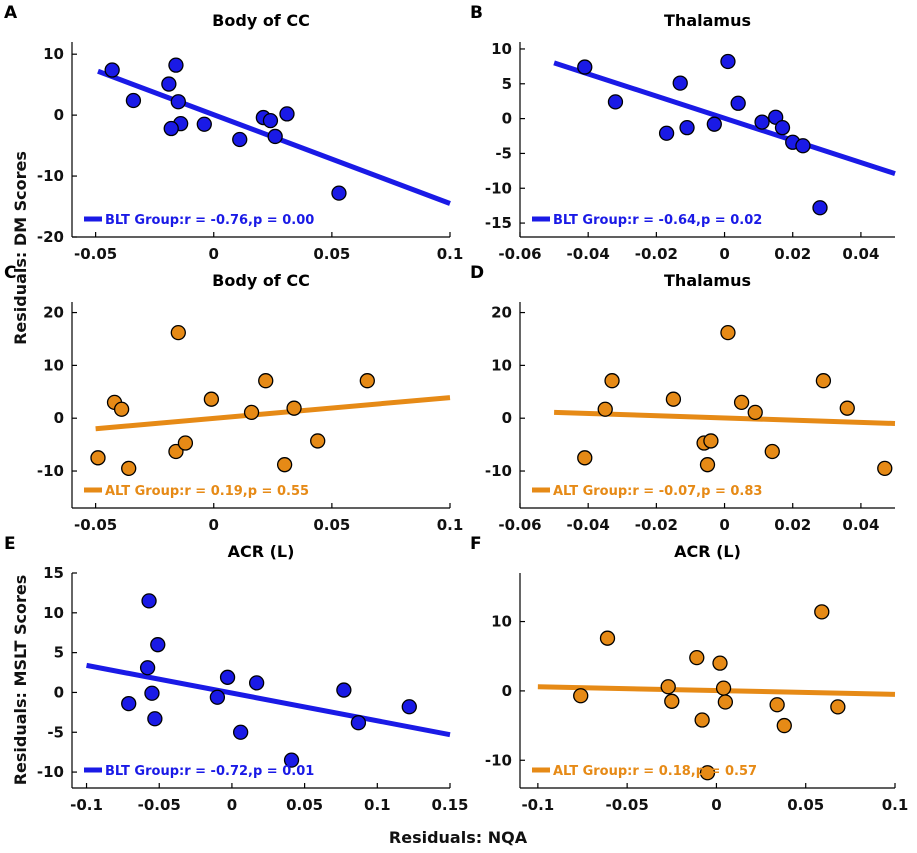 The image size is (917, 853). What do you see at coordinates (724, 118) in the screenshot?
I see `regression-line` at bounding box center [724, 118].